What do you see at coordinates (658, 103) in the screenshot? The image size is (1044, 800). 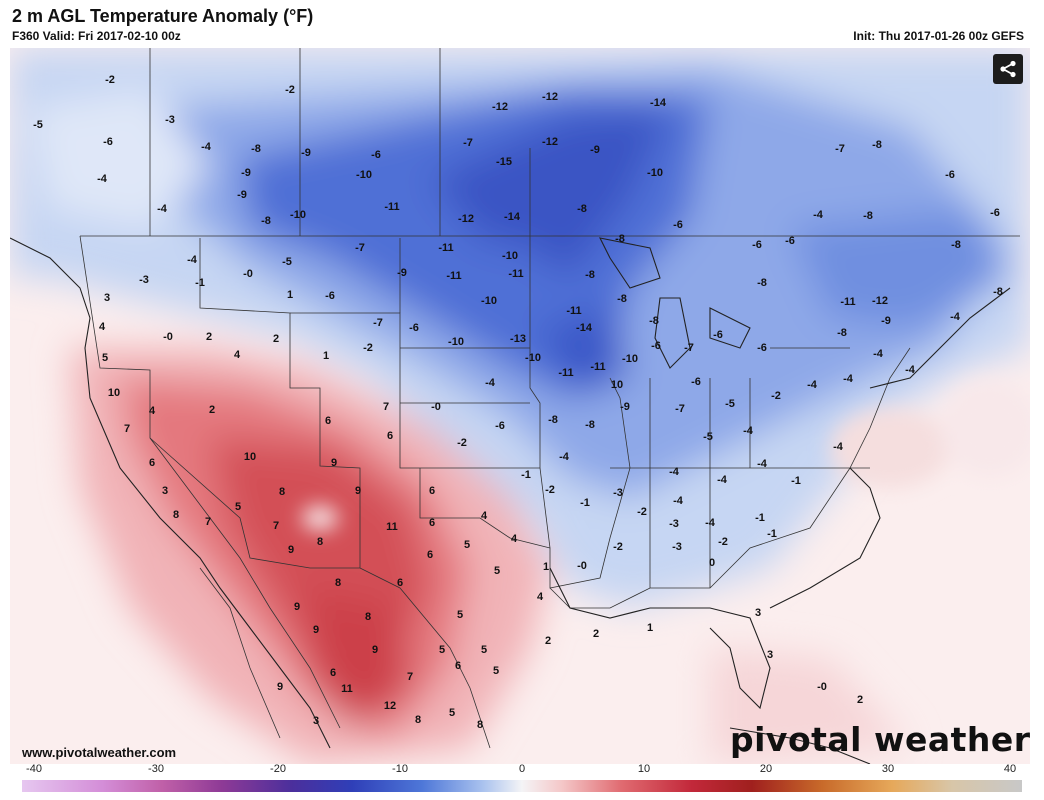 I see `anomaly-label: -14` at bounding box center [658, 103].